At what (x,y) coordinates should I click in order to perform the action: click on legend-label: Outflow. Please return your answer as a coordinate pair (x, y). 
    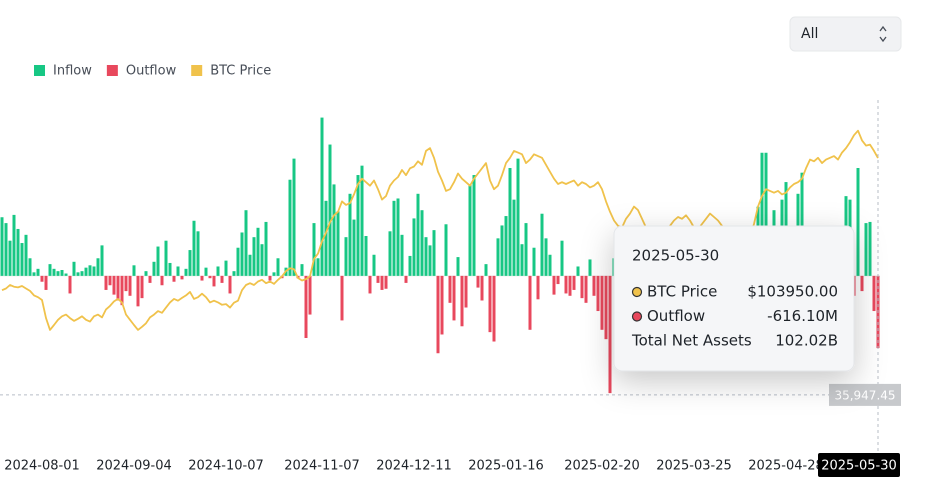
    Looking at the image, I should click on (151, 71).